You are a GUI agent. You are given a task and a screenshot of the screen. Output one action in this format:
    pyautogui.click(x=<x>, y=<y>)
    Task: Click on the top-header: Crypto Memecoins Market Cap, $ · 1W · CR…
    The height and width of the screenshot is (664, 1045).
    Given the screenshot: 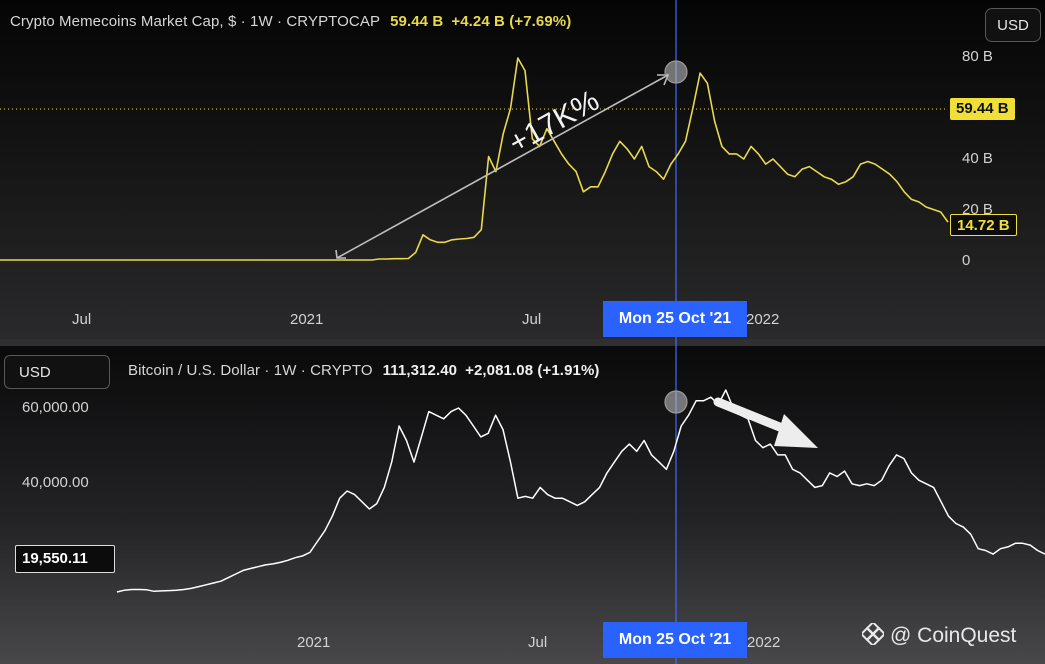 What is the action you would take?
    pyautogui.click(x=290, y=21)
    